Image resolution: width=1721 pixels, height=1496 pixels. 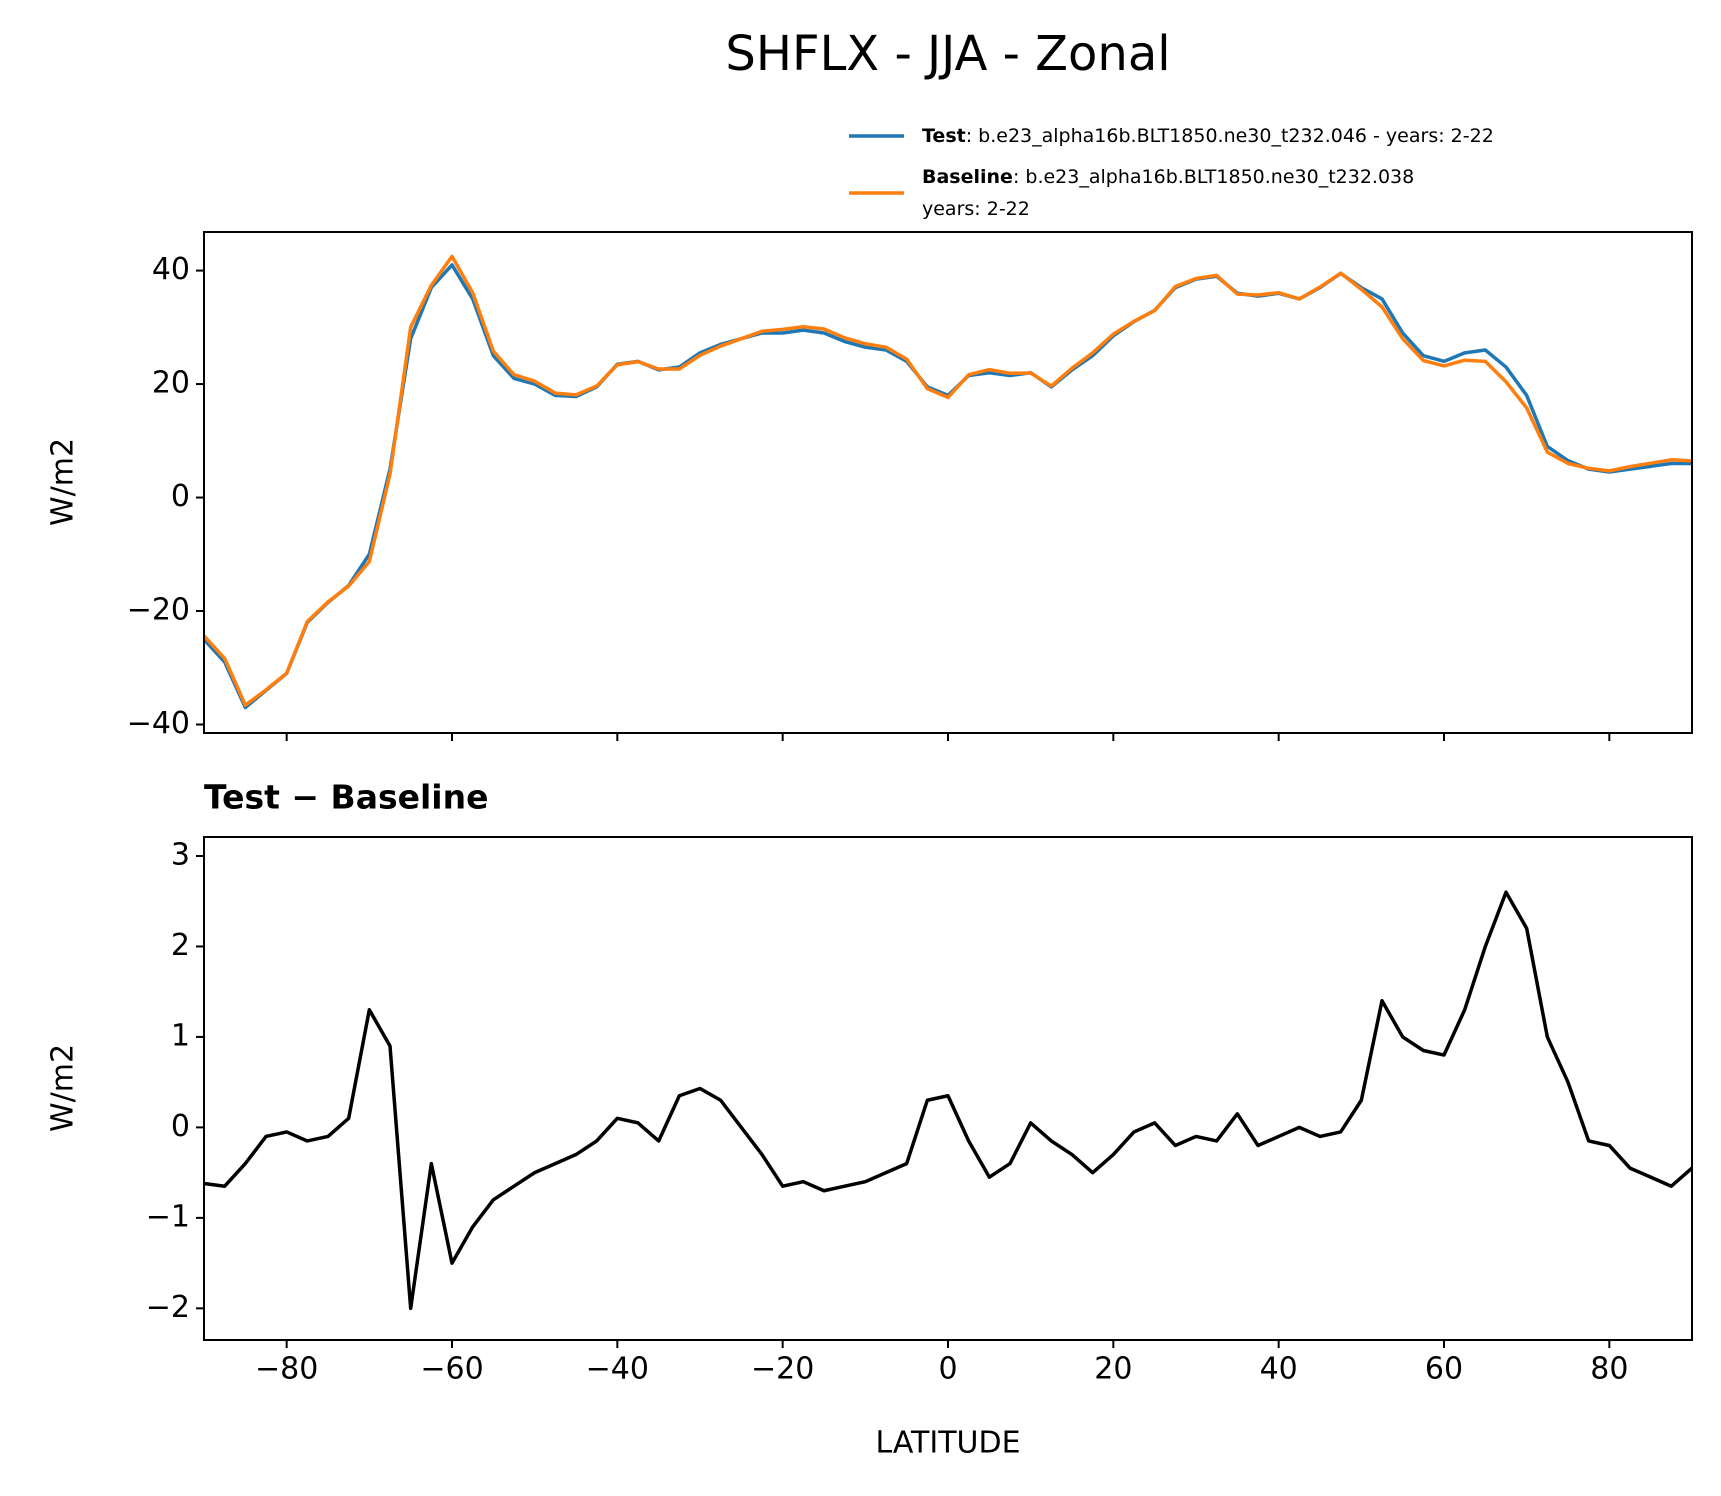 What do you see at coordinates (944, 136) in the screenshot?
I see `legend-name: Test` at bounding box center [944, 136].